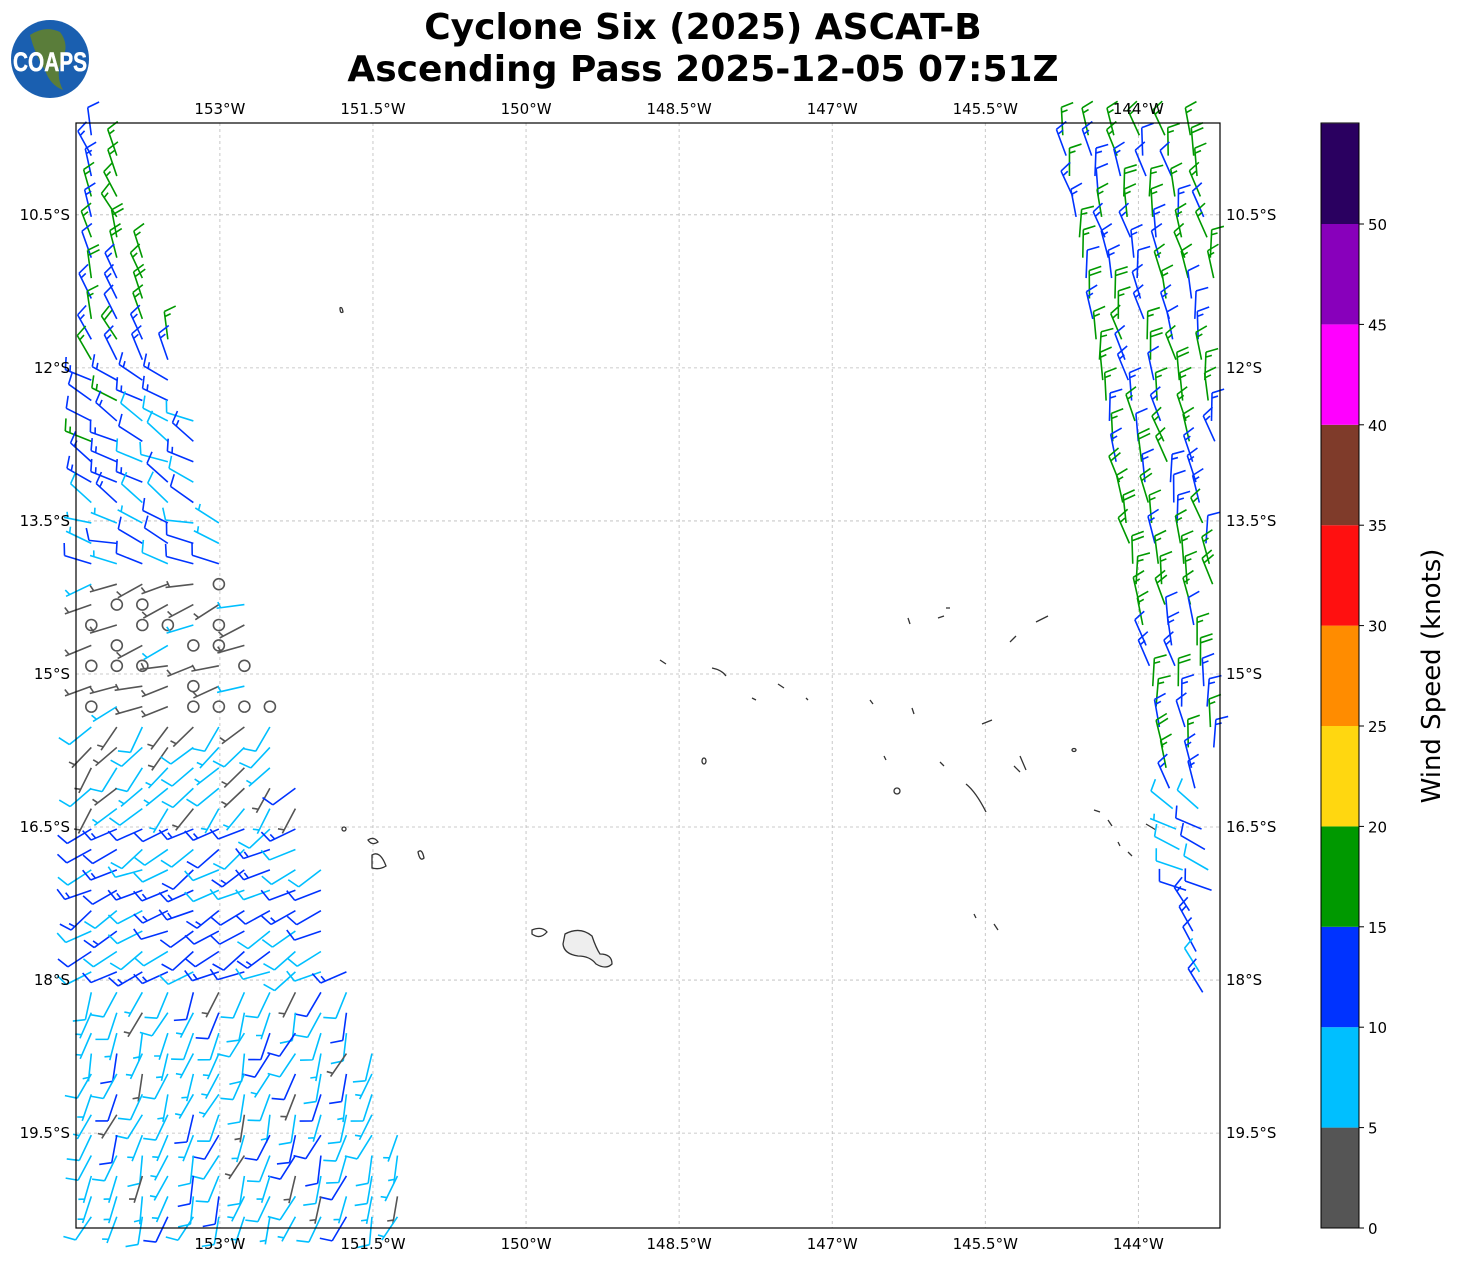 This screenshot has height=1264, width=1458. I want to click on lon-tick-top: 150°W, so click(526, 109).